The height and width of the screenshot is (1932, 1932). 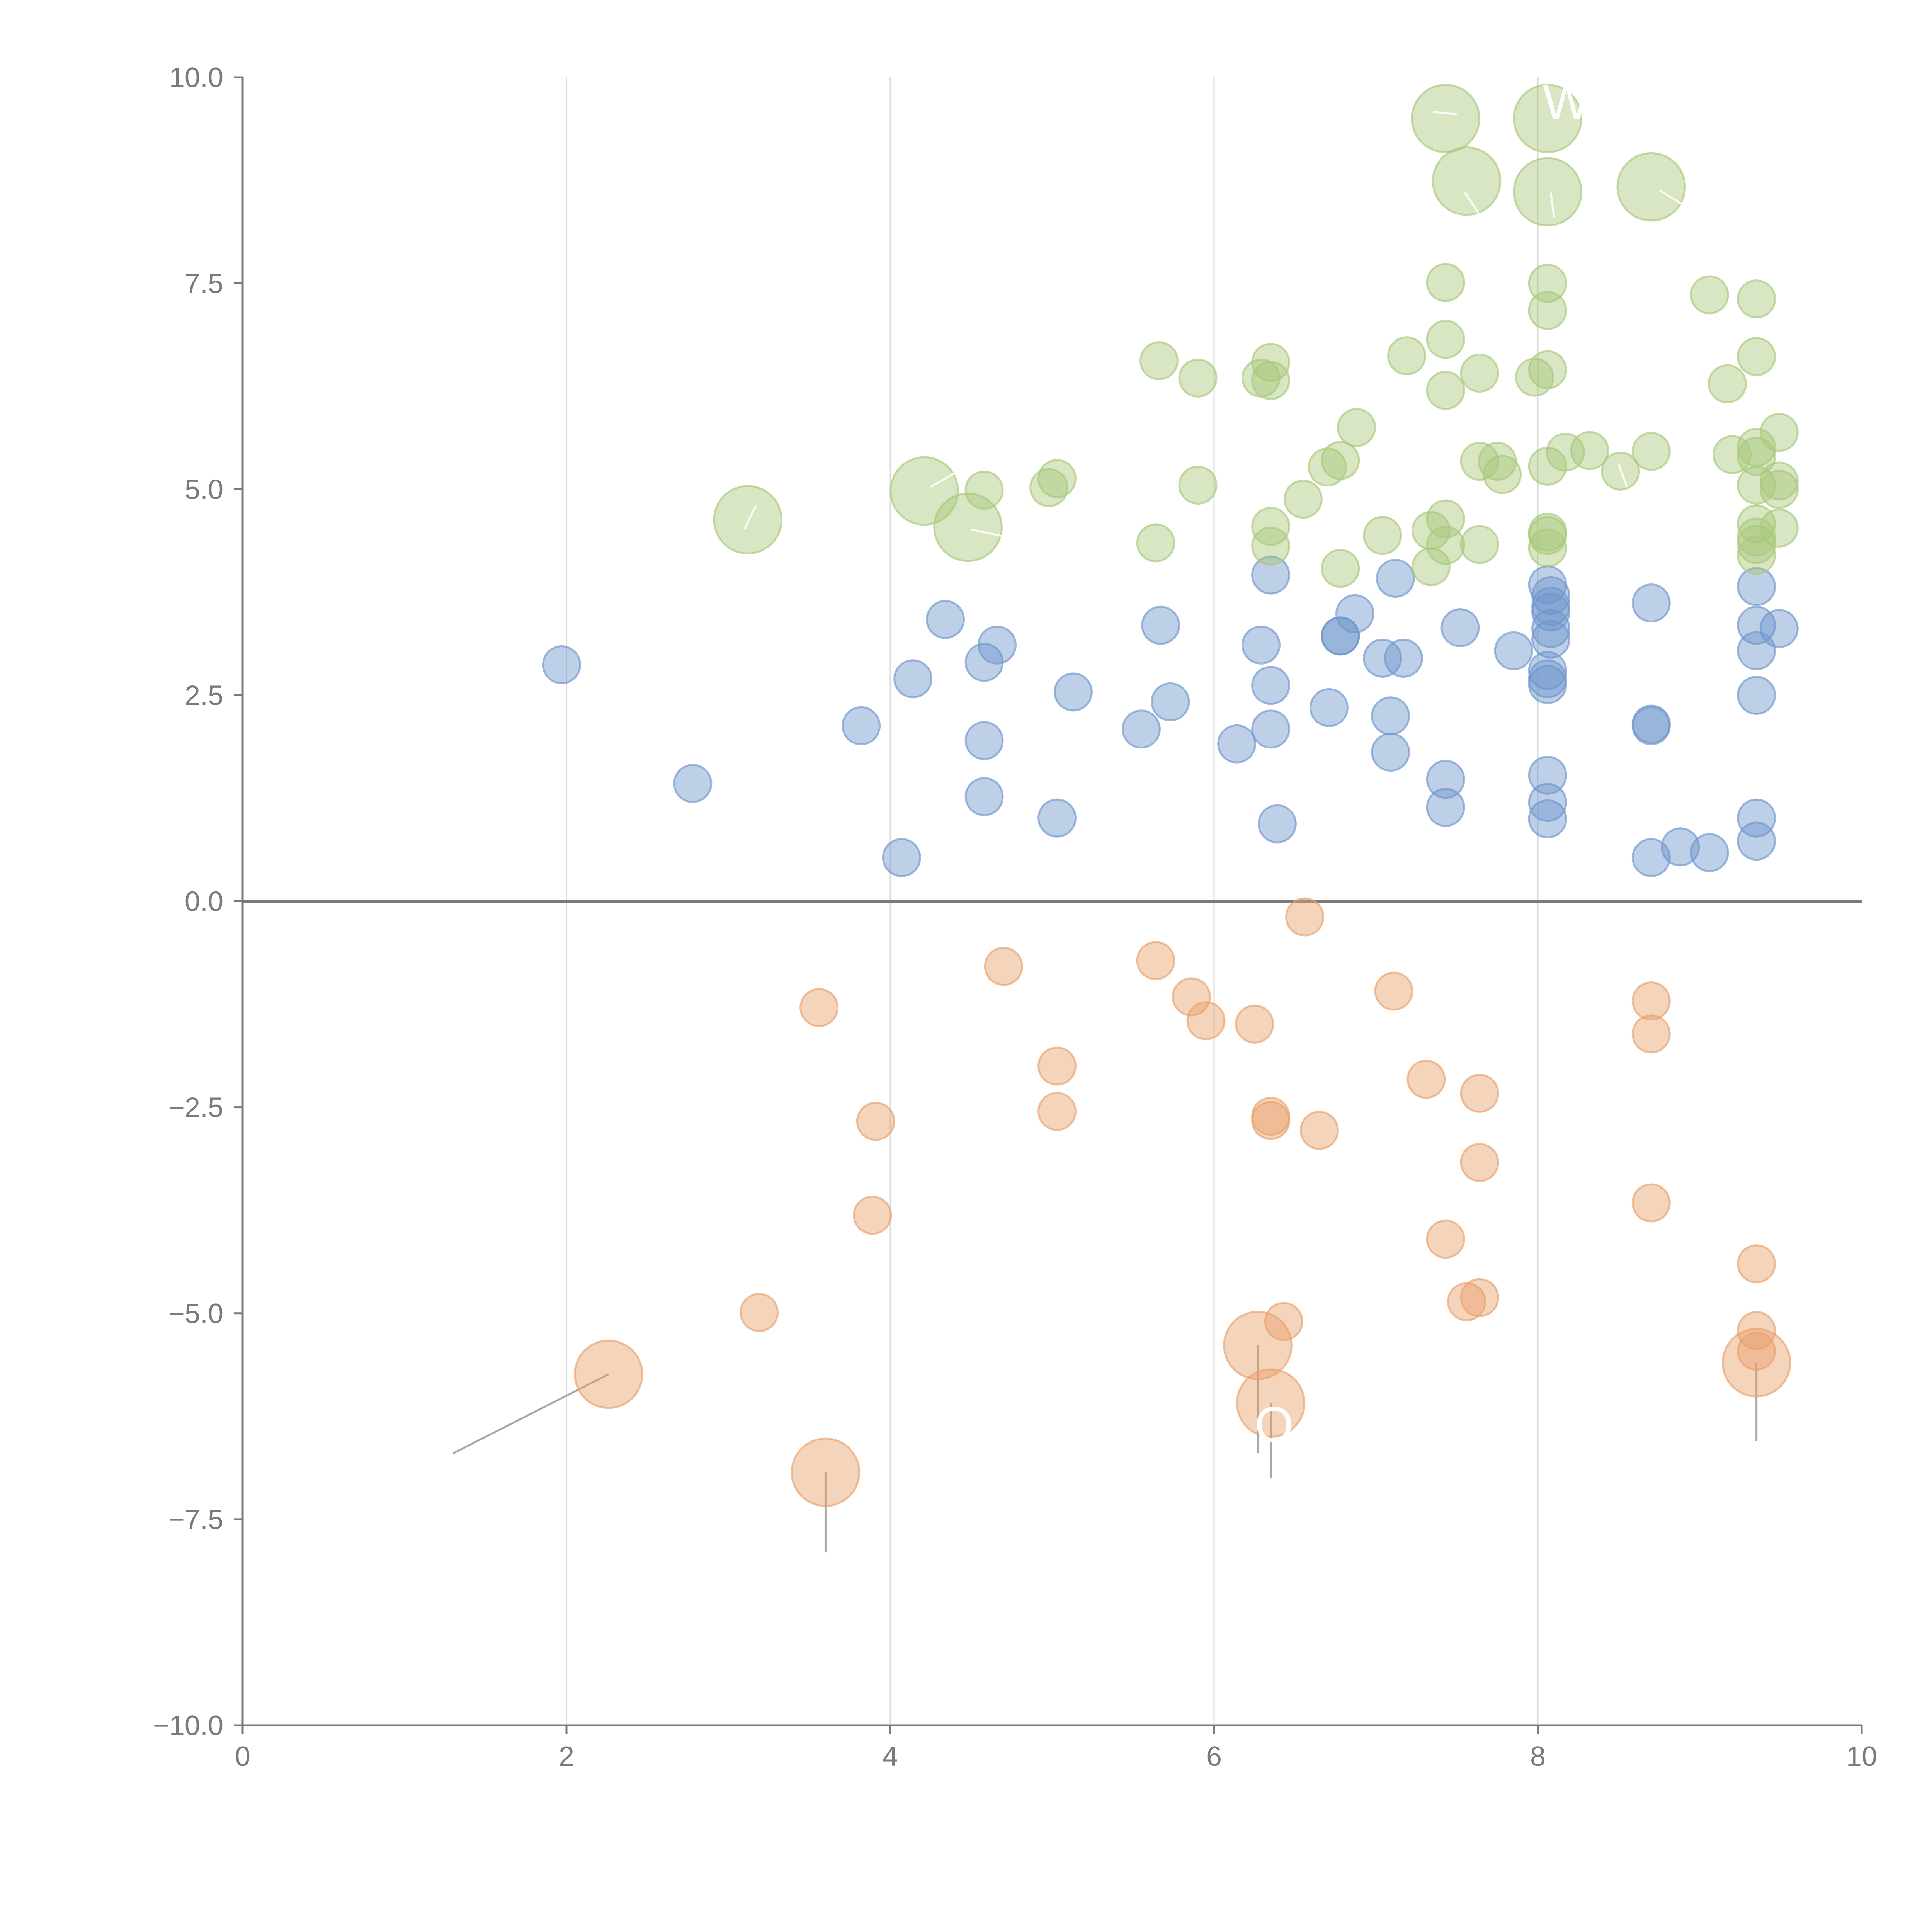 What do you see at coordinates (1275, 1425) in the screenshot?
I see `annotation-label-o: O` at bounding box center [1275, 1425].